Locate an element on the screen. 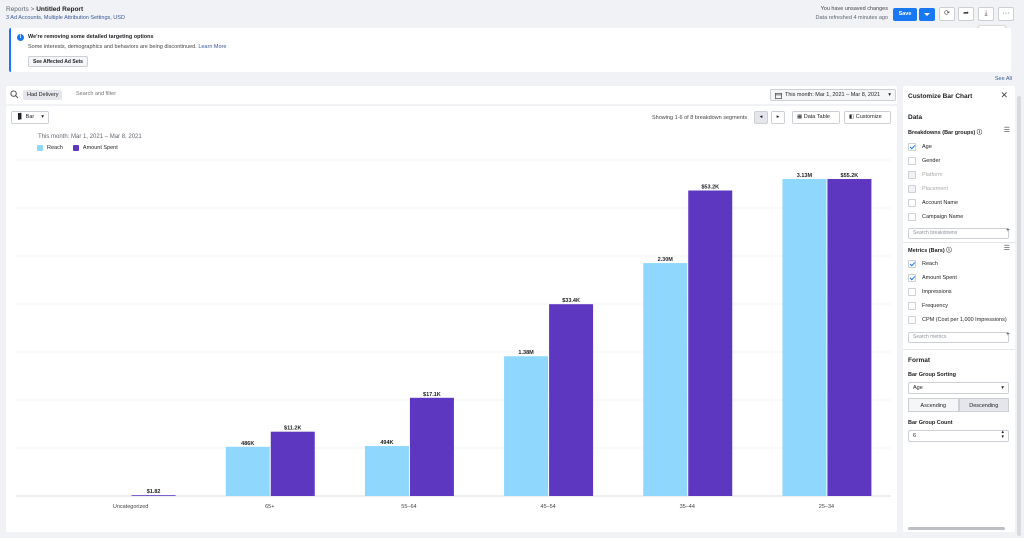 The image size is (1024, 538). close-icon: ✕ is located at coordinates (1004, 95).